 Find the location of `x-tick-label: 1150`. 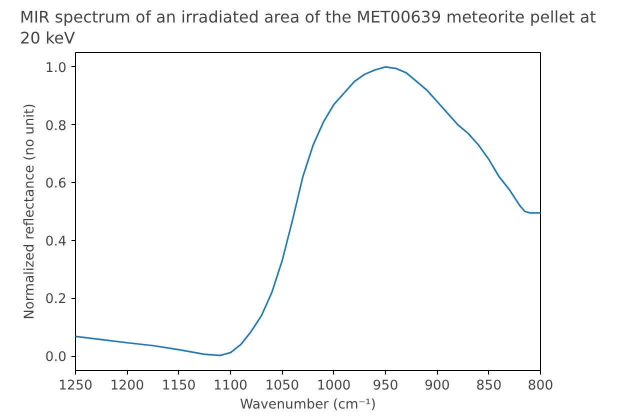

x-tick-label: 1150 is located at coordinates (179, 386).